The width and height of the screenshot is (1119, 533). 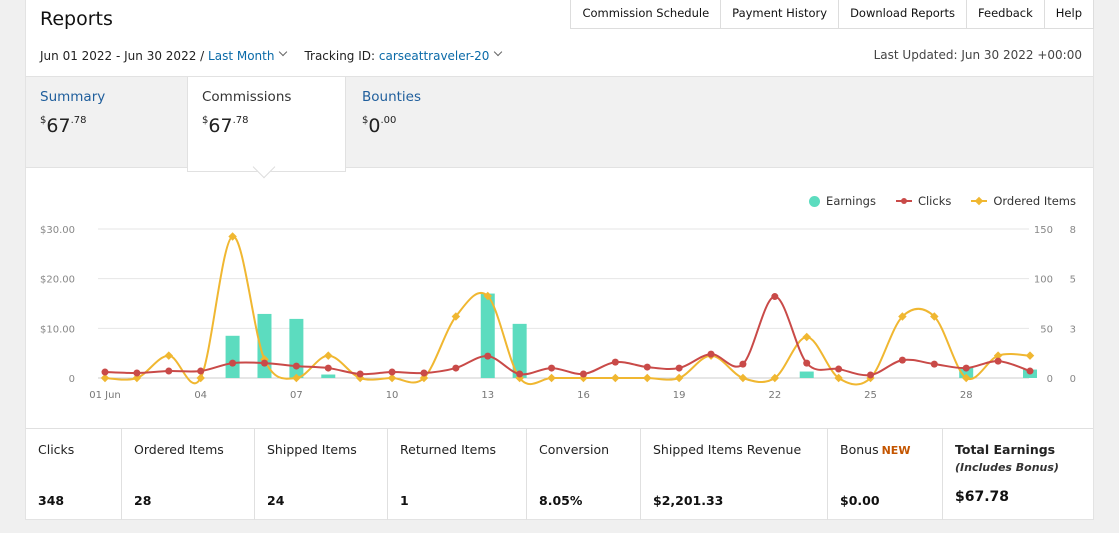 What do you see at coordinates (106, 123) in the screenshot?
I see `tab-summary: Summary $67.78` at bounding box center [106, 123].